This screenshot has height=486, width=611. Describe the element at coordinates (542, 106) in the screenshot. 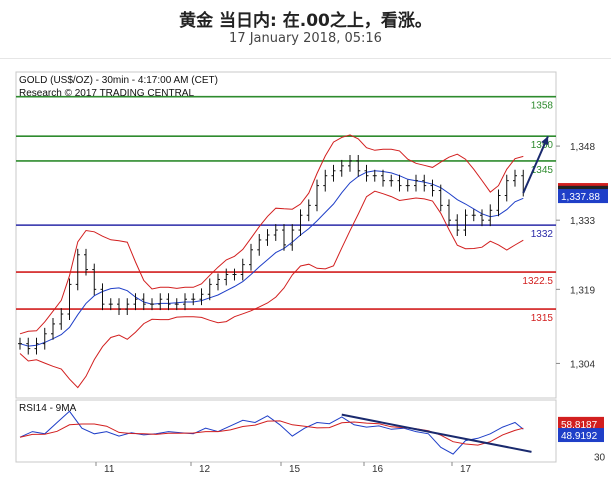

I see `level-label: 1358` at that location.